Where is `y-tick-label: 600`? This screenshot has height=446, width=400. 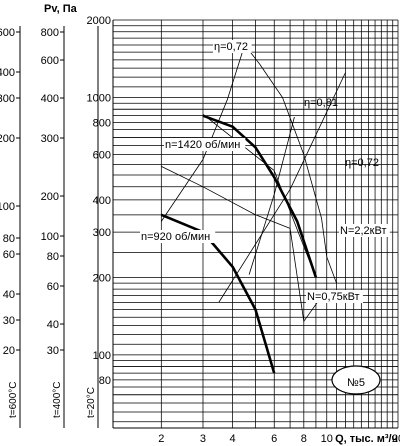
y-tick-label: 600 is located at coordinates (102, 156).